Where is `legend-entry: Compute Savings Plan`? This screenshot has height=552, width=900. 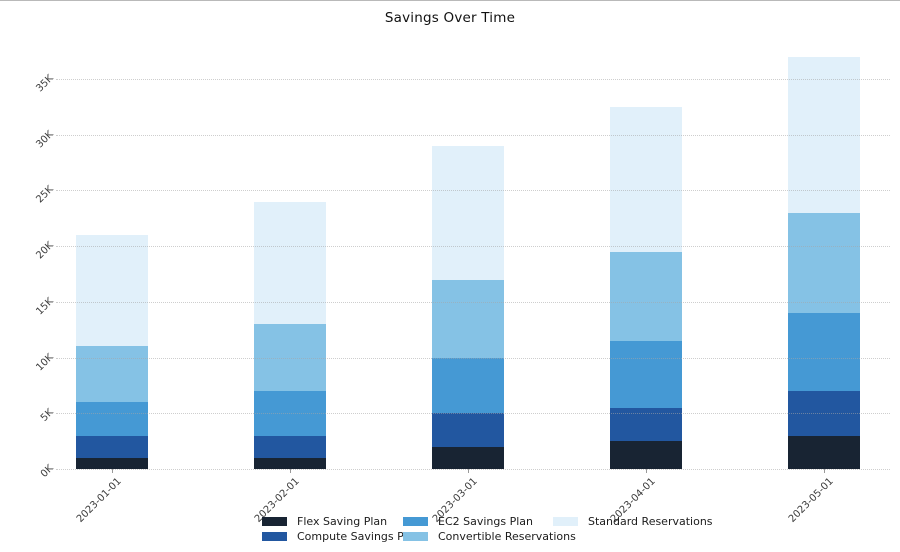 legend-entry: Compute Savings Plan is located at coordinates (341, 536).